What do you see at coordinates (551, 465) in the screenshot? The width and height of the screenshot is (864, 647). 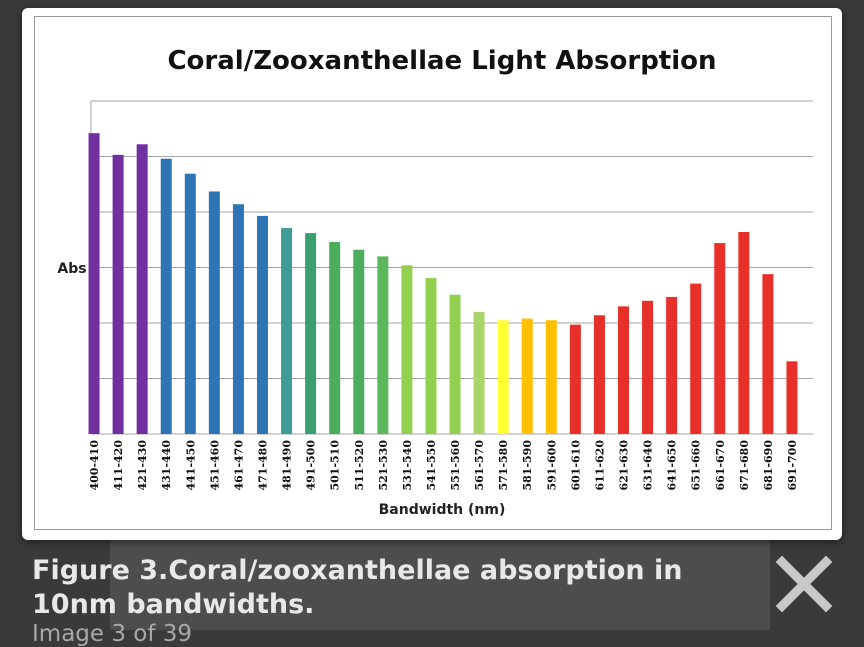 I see `x-tick-label: 591-600` at bounding box center [551, 465].